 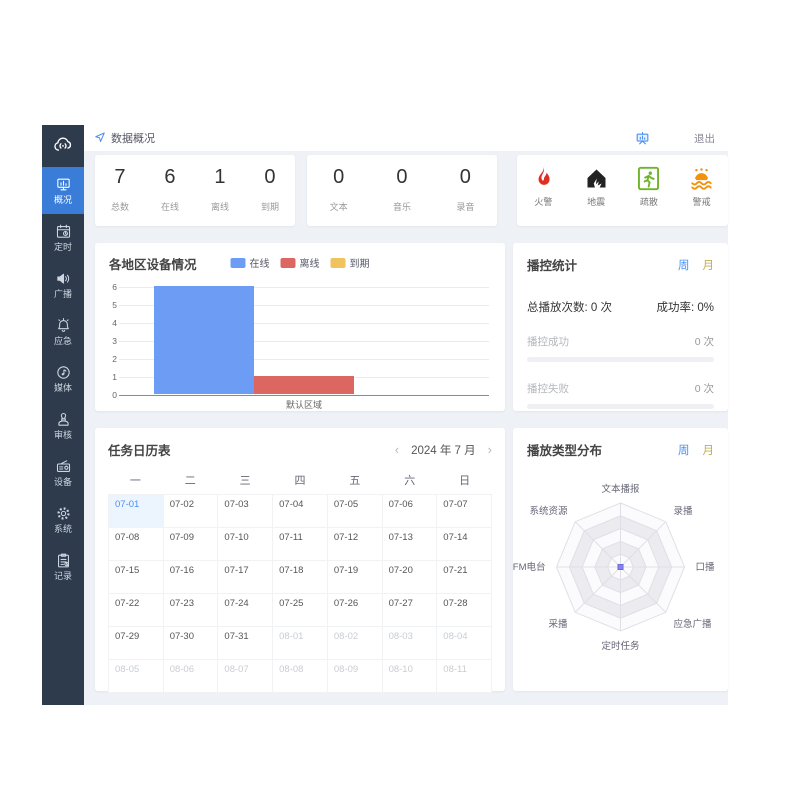 I want to click on sidebar-item-media: 媒体, so click(x=63, y=378).